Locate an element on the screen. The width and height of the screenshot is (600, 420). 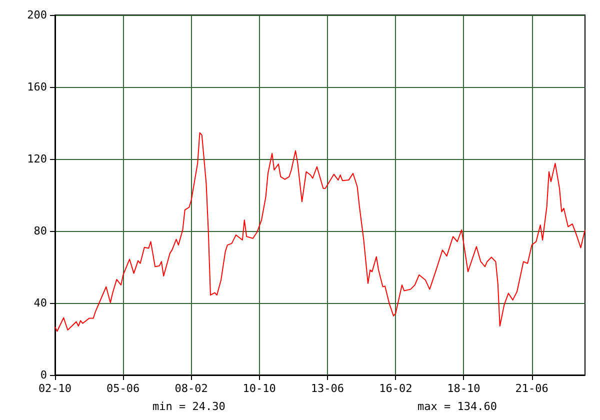
y-tick-label: 40 is located at coordinates (40, 303).